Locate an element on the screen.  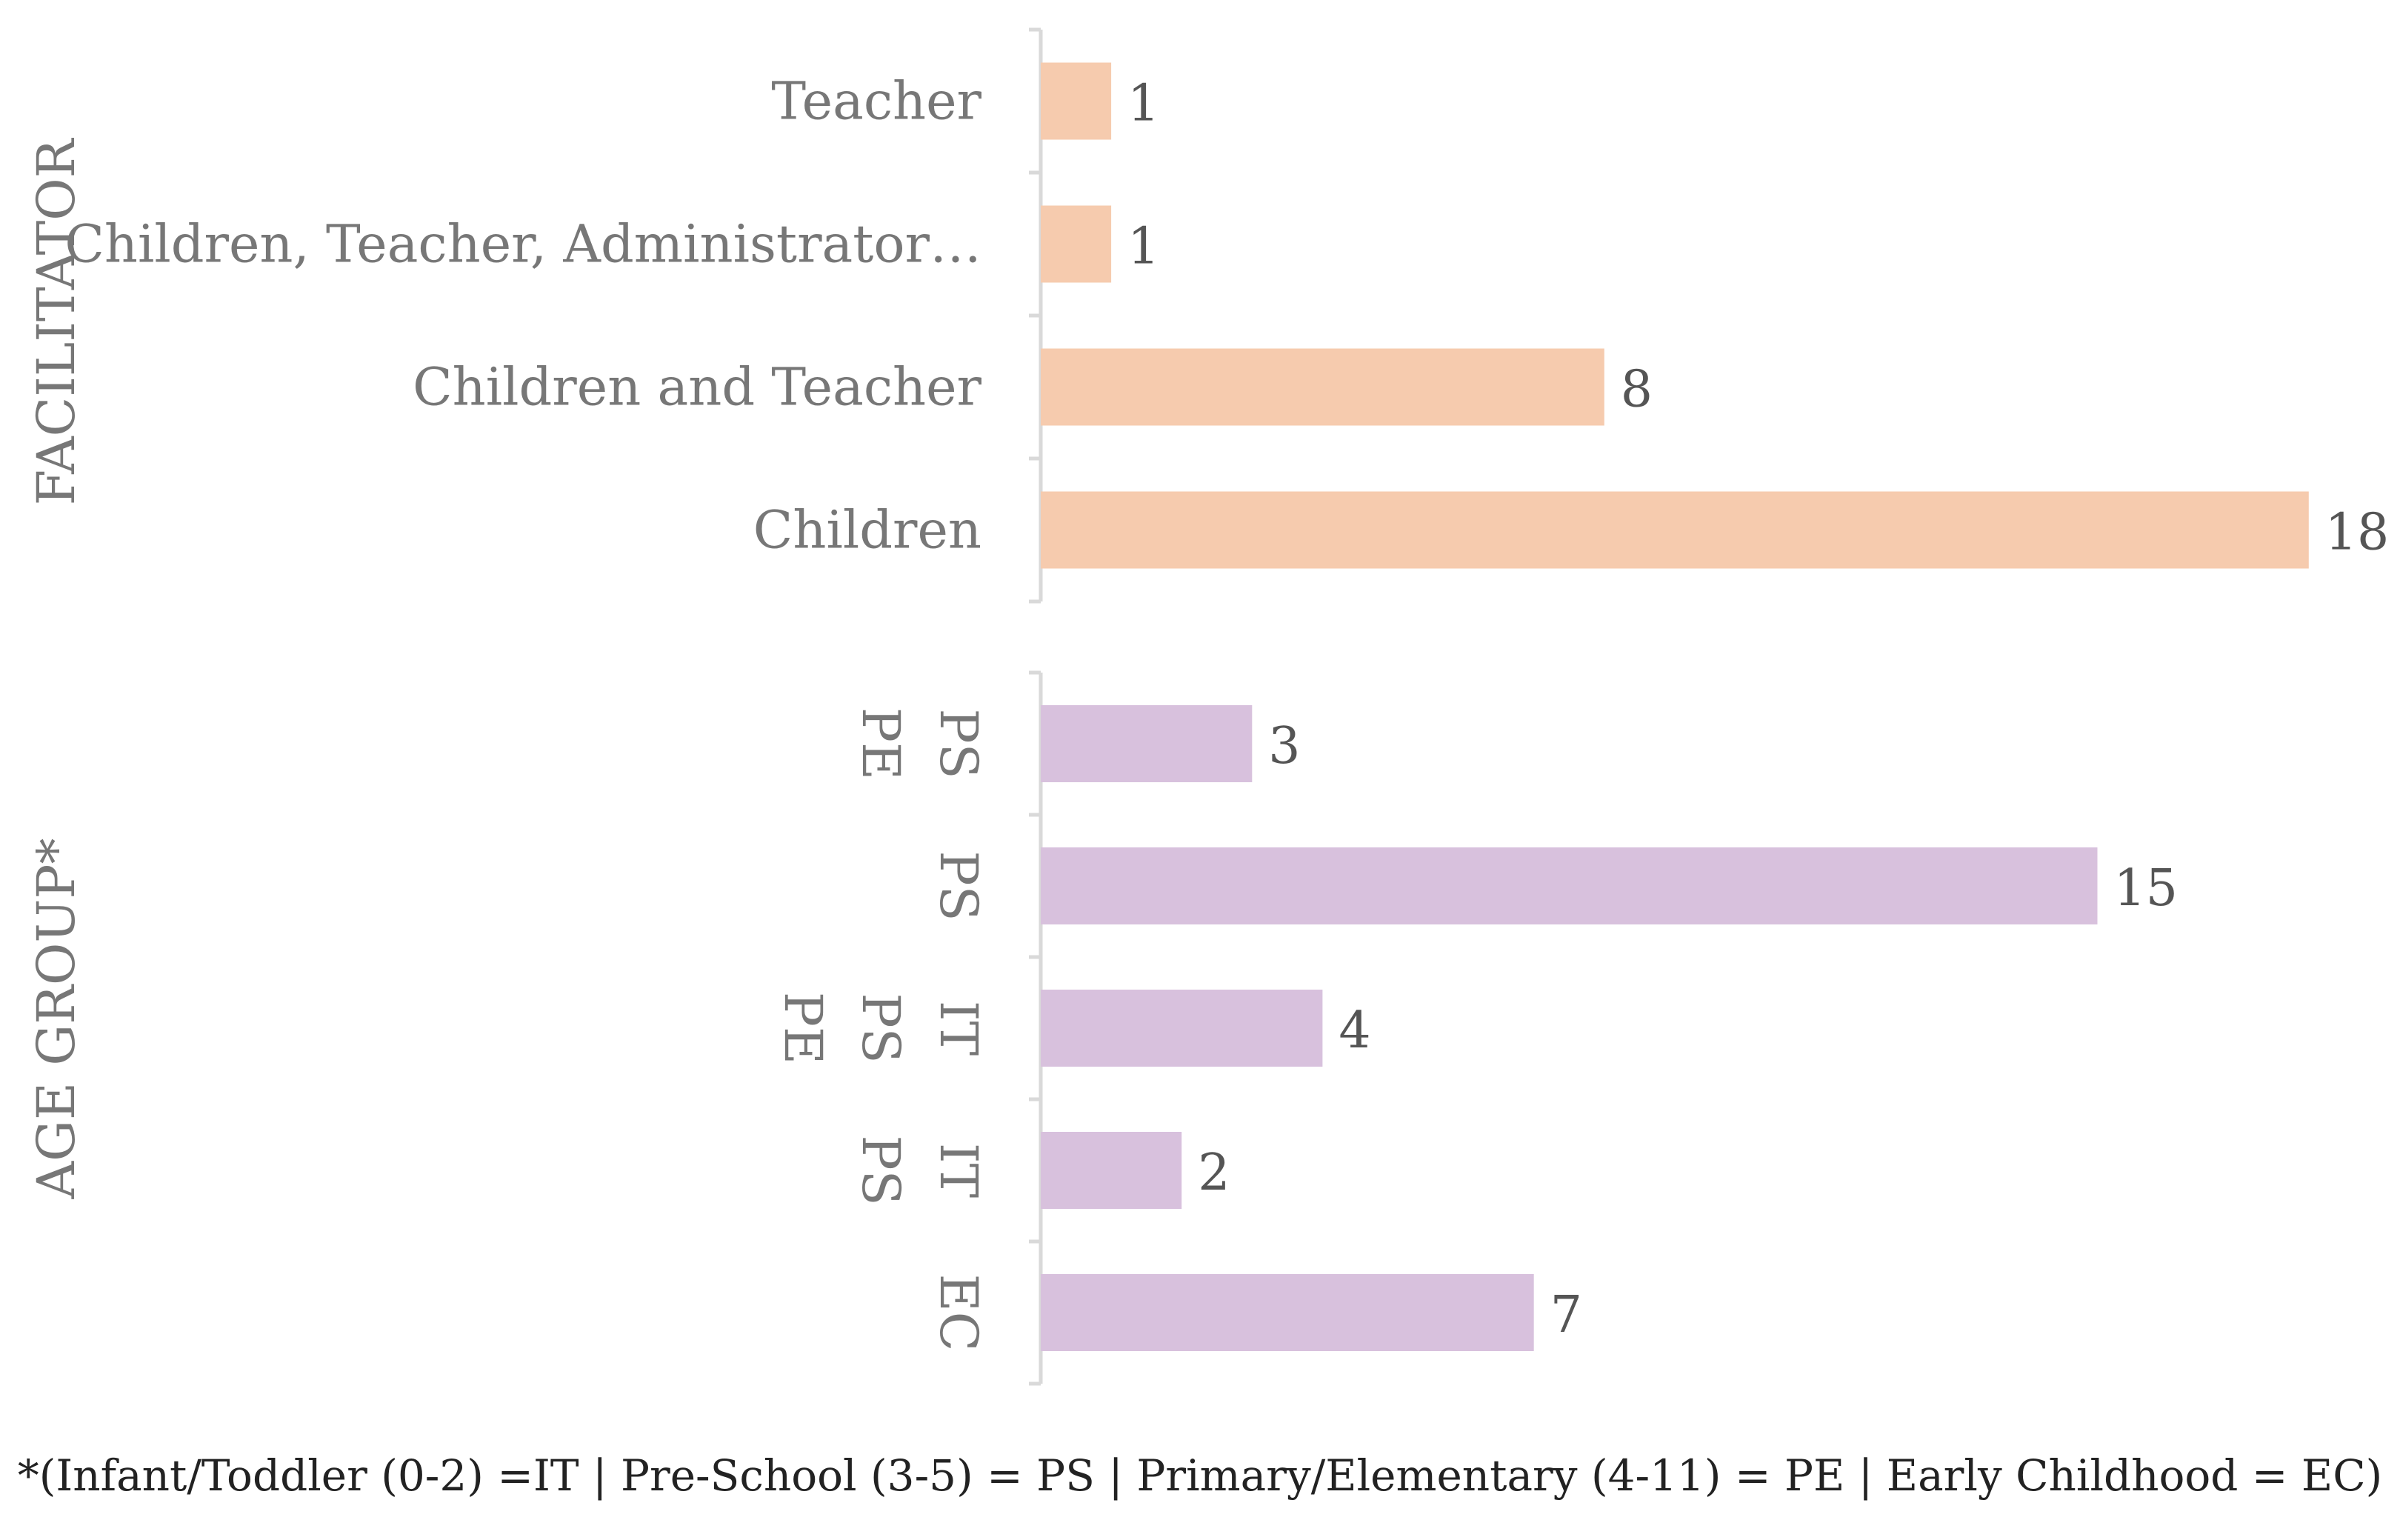
data-label: 18 is located at coordinates (2357, 533).